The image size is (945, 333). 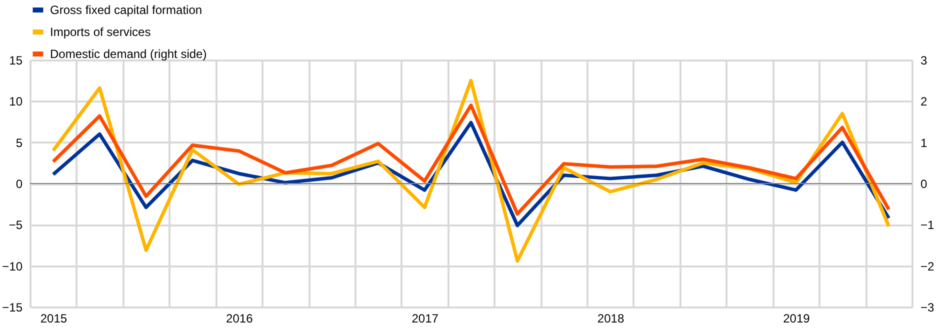 I want to click on x-tick-label: 2018, so click(x=610, y=319).